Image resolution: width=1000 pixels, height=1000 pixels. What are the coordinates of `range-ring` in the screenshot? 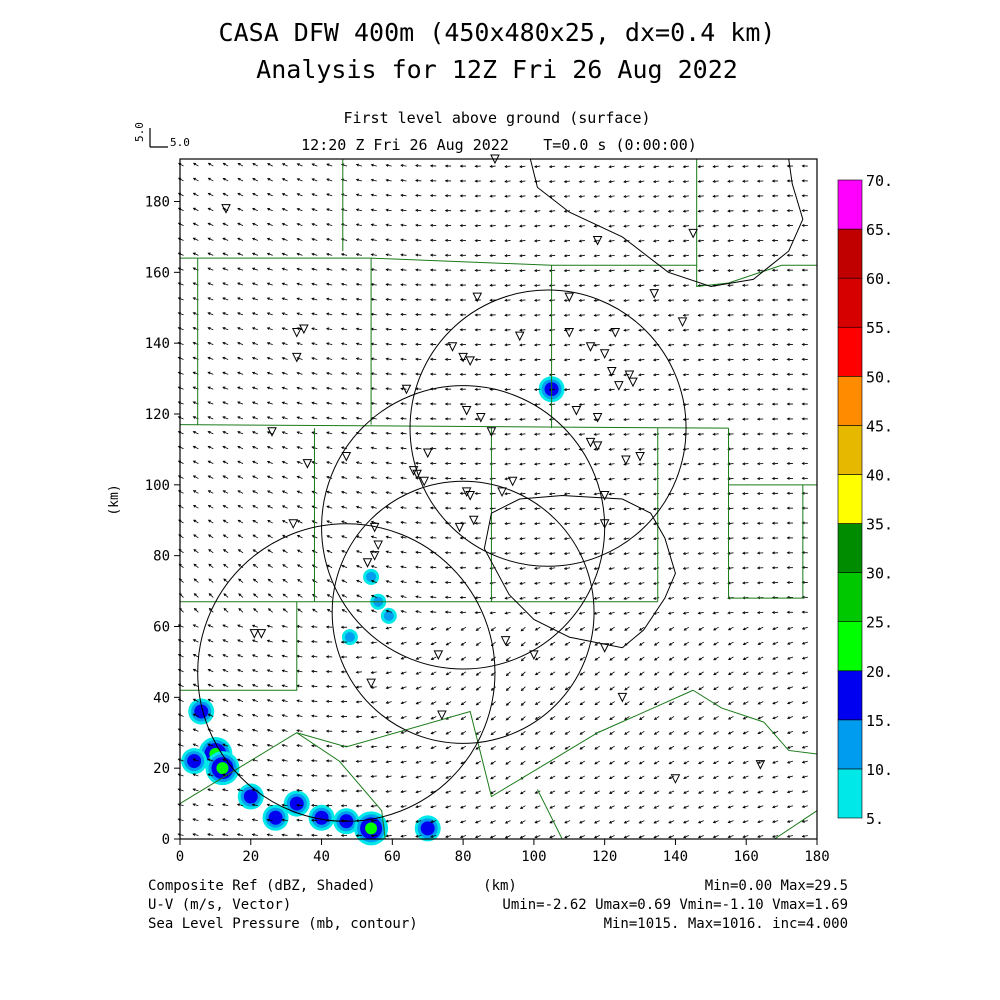 It's located at (463, 612).